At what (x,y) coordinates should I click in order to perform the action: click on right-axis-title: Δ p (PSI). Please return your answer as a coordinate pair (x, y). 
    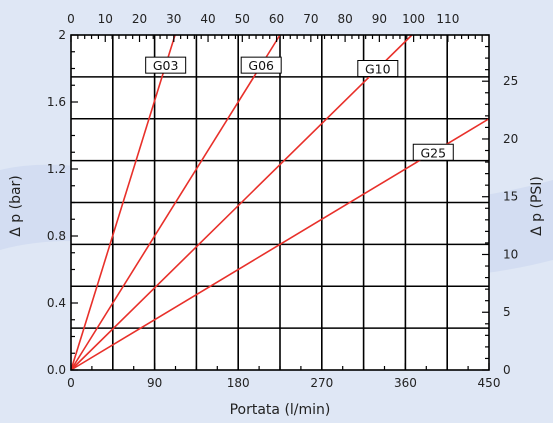
    Looking at the image, I should click on (537, 206).